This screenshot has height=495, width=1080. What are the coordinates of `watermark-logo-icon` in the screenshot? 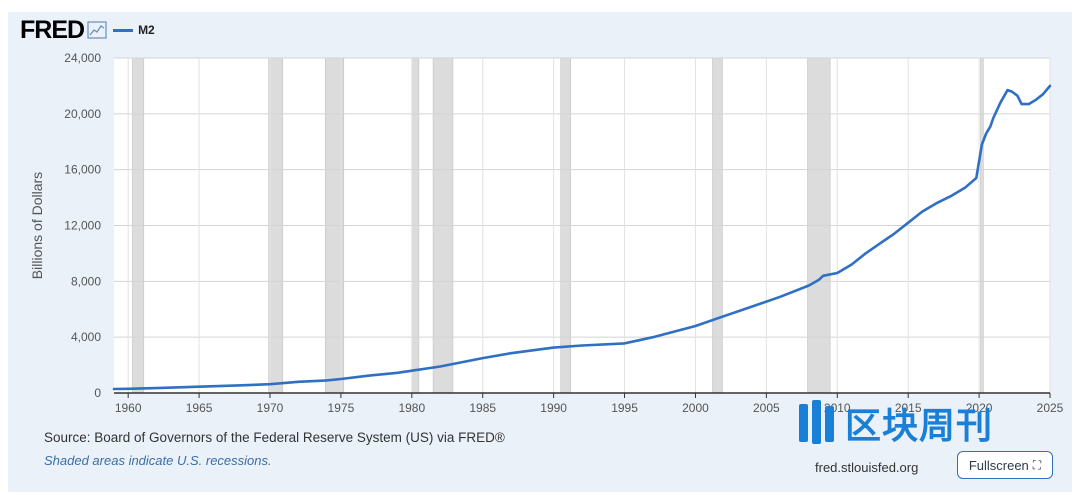 It's located at (816, 422).